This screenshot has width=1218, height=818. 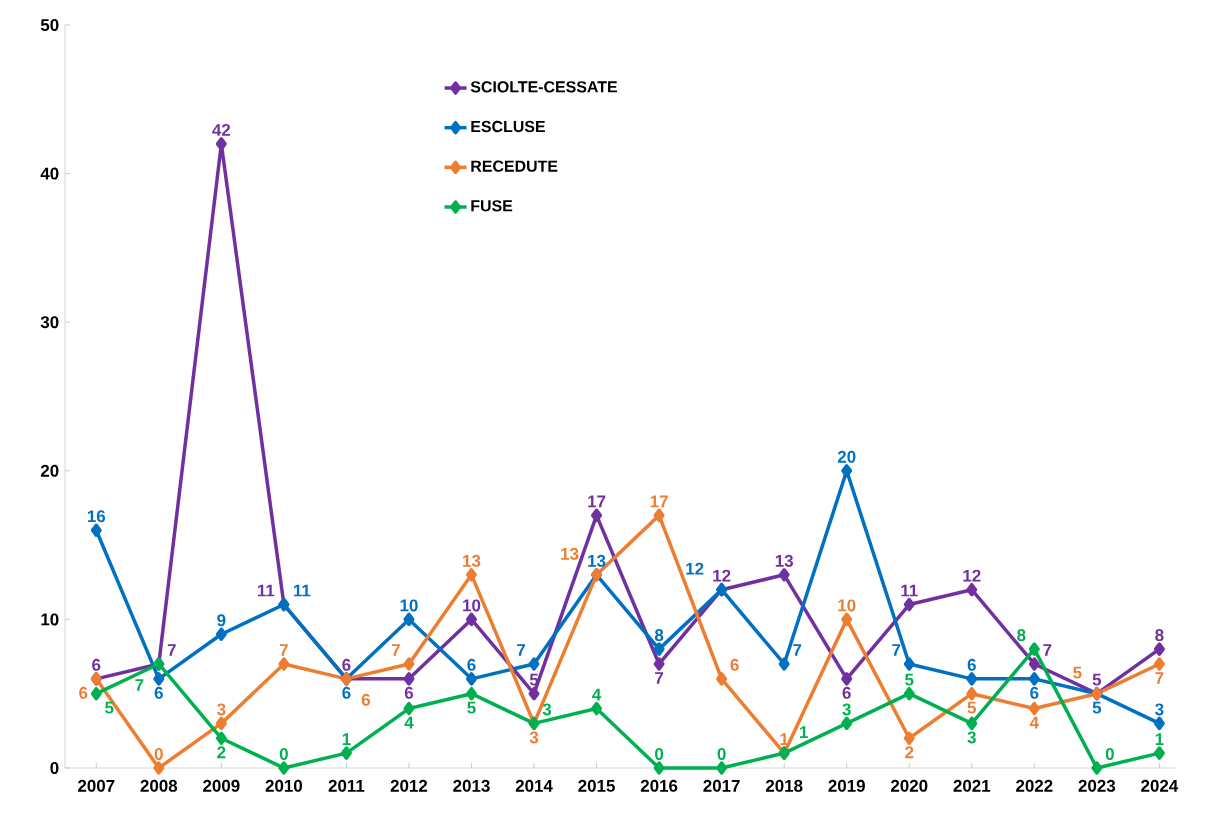 I want to click on x-tick-label: 2018, so click(x=784, y=785).